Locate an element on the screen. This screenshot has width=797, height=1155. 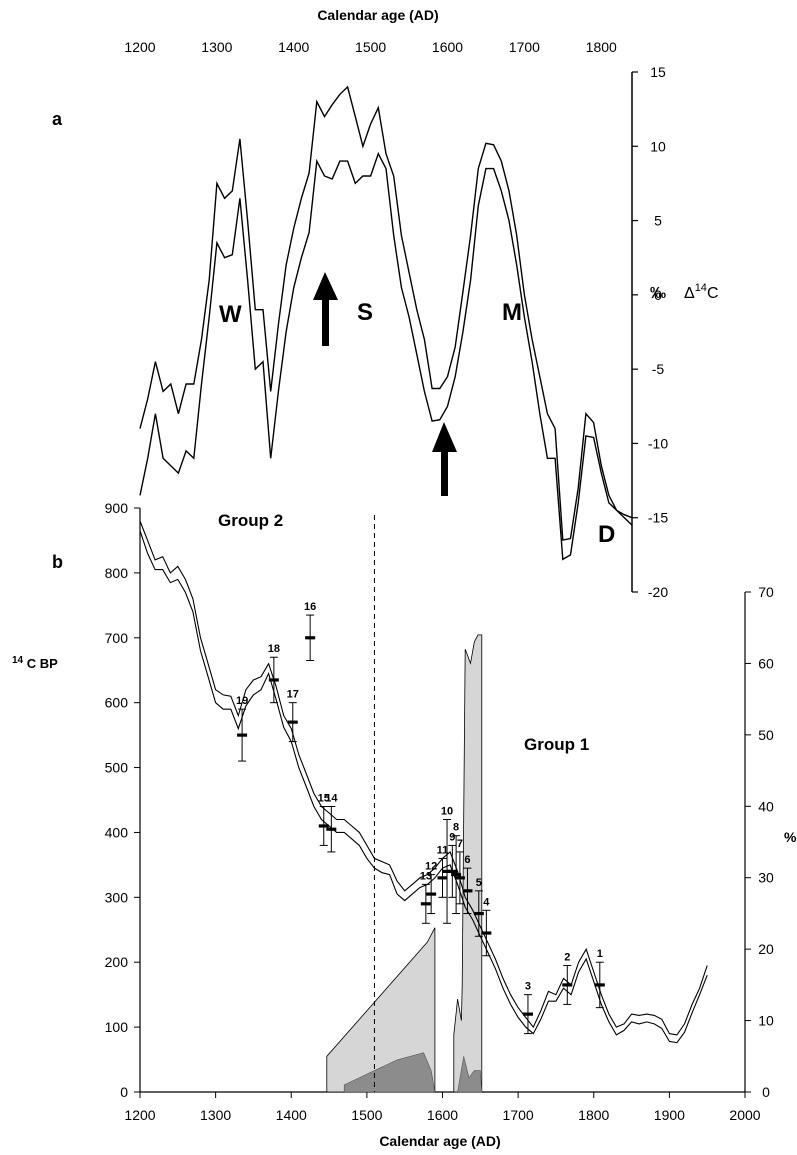
sample-label: 5 is located at coordinates (479, 883).